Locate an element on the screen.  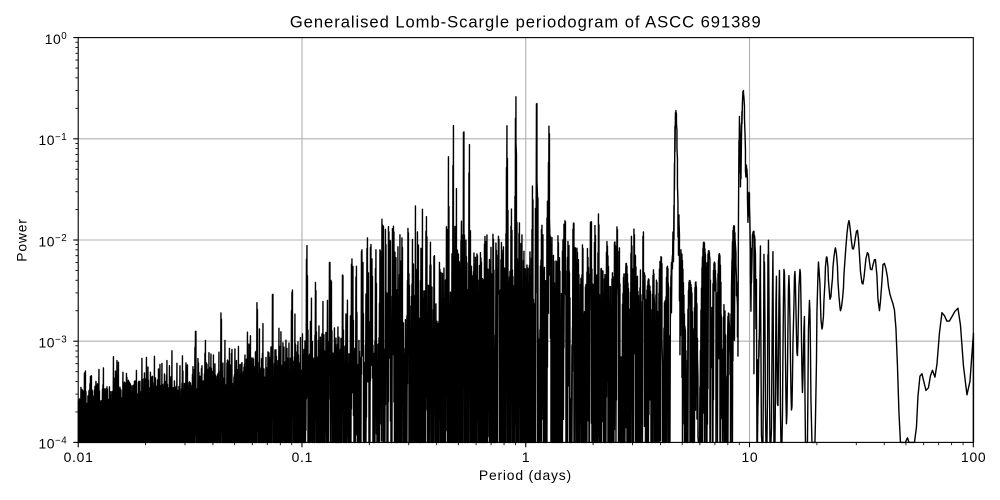
svg-text: Period (days) is located at coordinates (525, 475).